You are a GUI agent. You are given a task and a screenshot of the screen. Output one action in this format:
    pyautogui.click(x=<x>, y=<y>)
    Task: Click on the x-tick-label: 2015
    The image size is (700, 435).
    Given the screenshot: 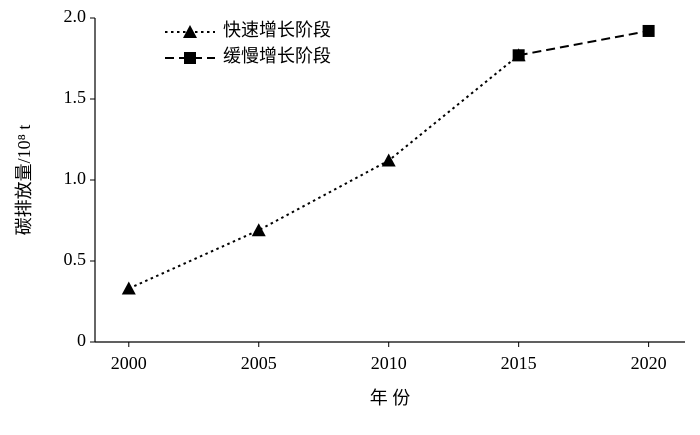 What is the action you would take?
    pyautogui.click(x=519, y=363)
    